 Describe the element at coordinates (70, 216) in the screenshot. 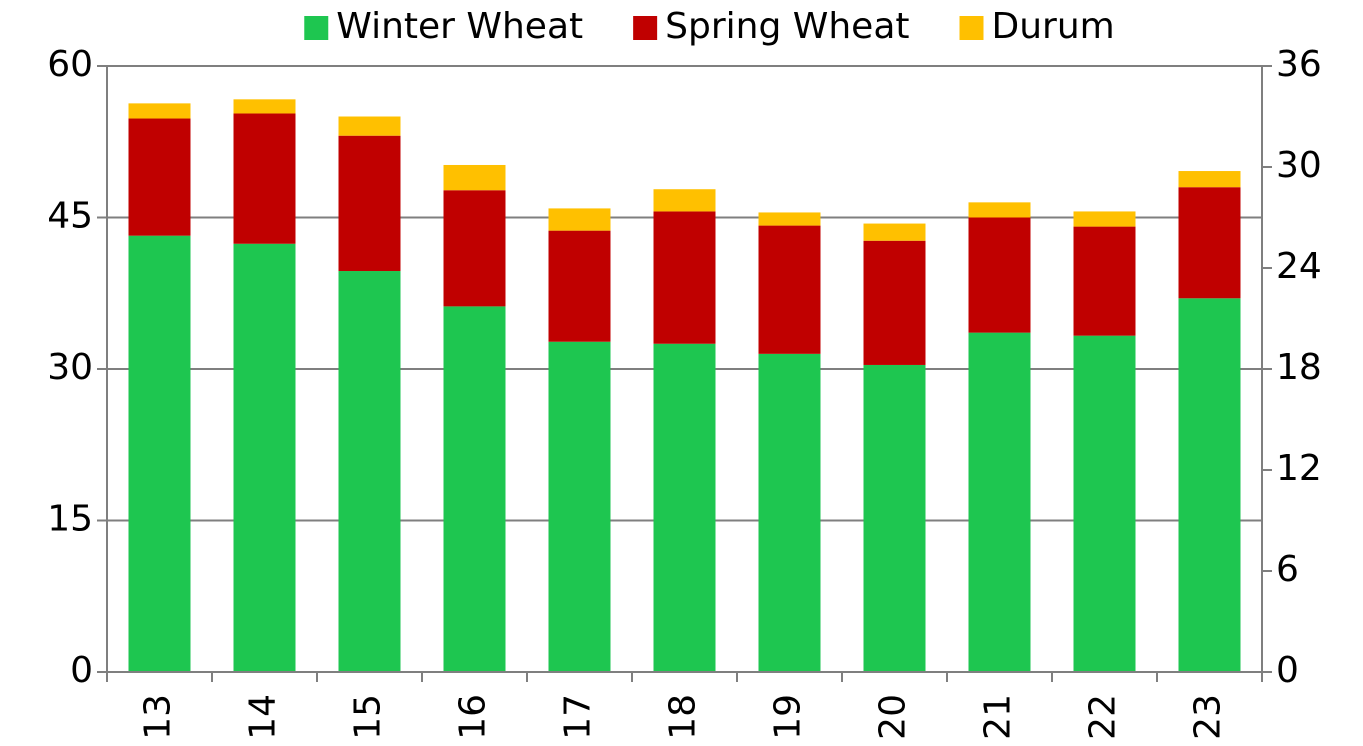

I see `y-tick-label: 45` at that location.